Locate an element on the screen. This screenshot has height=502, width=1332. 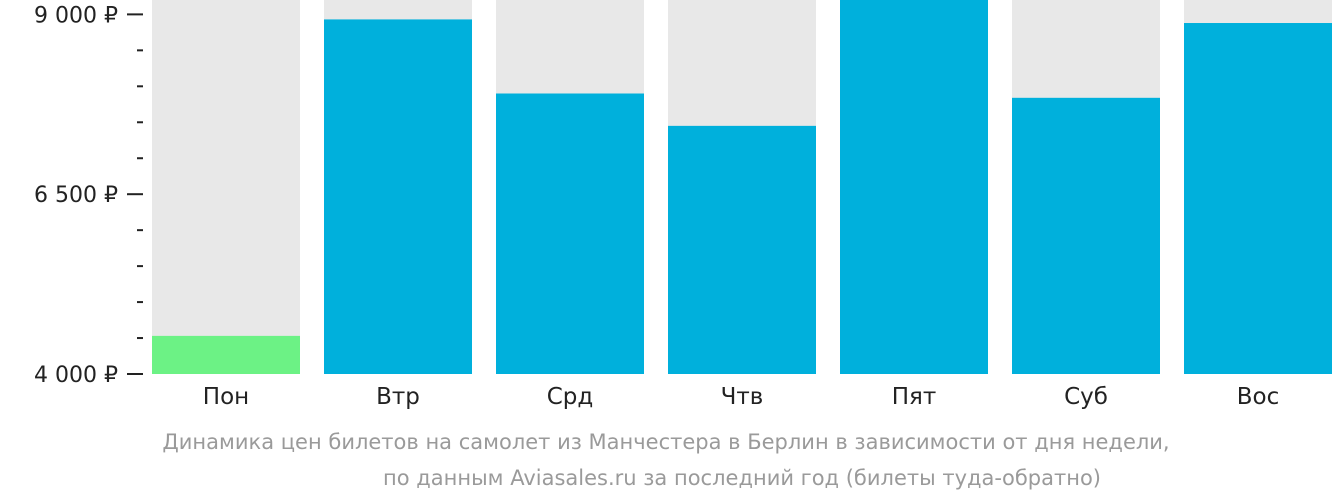
y-axis: 9 000 ₽ 6 500 ₽ 4 000 ₽ is located at coordinates (88, 195).